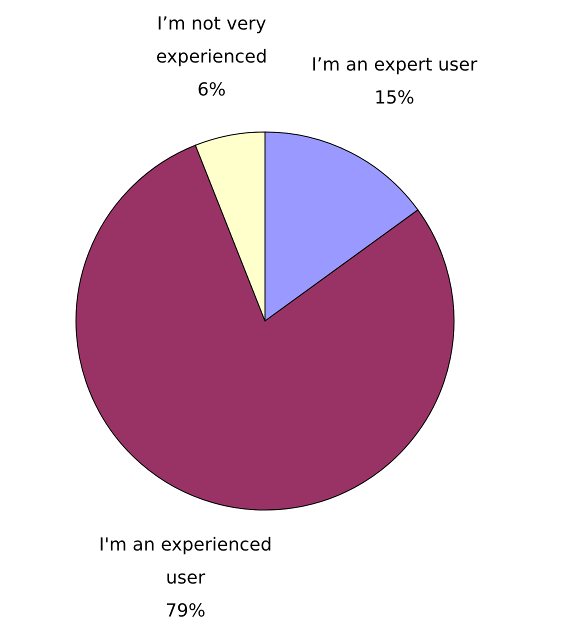  I want to click on data-label: 15%, so click(394, 98).